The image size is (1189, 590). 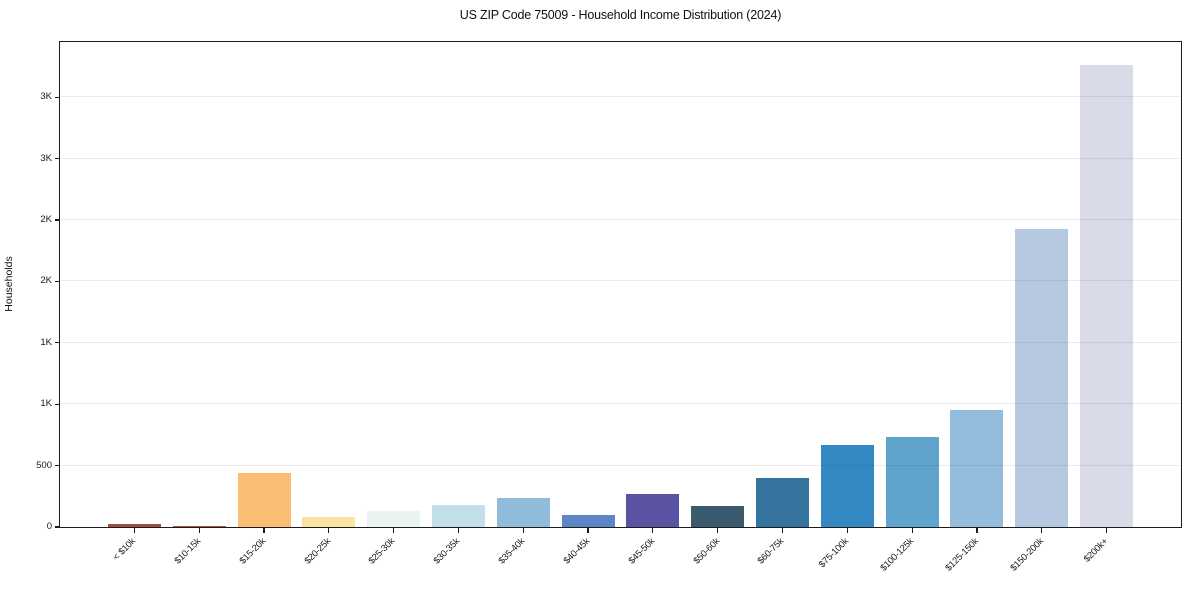 I want to click on gridline-y-2000, so click(x=620, y=281).